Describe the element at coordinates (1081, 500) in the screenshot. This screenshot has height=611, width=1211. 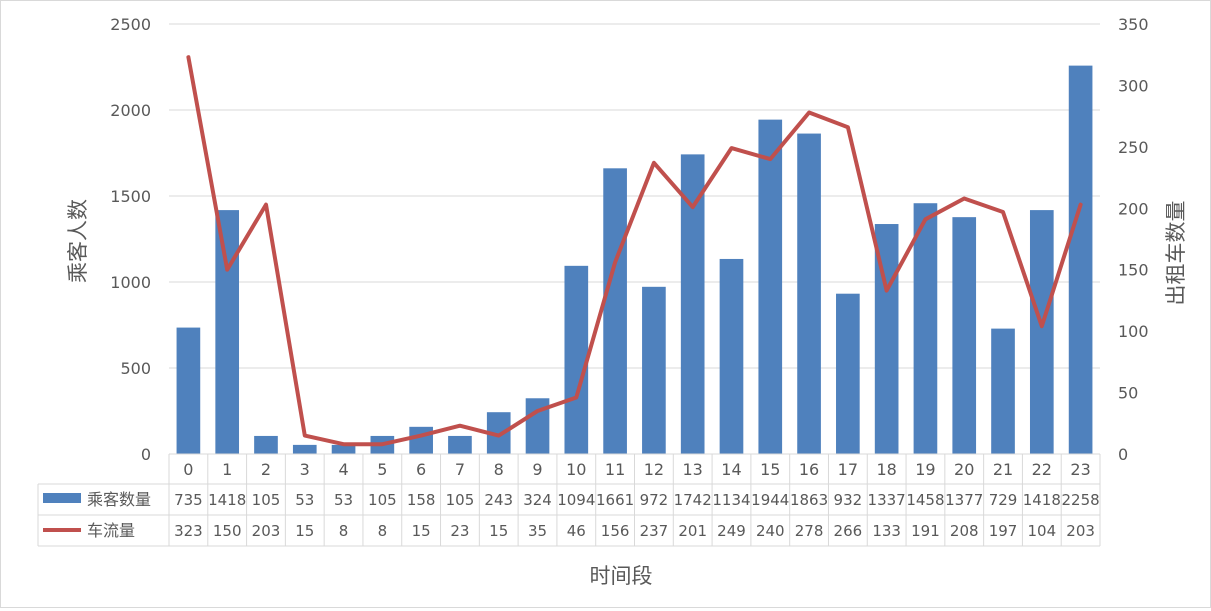
I see `table-cell-passengers: 2258` at that location.